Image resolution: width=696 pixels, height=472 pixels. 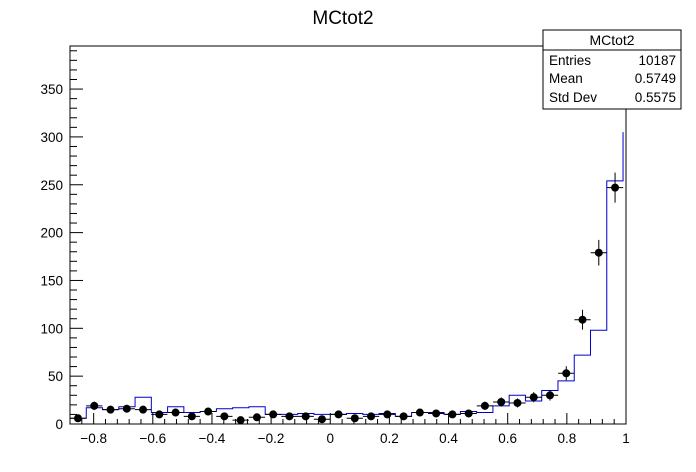 I want to click on stats-stddev-label: Std Dev, so click(x=573, y=97).